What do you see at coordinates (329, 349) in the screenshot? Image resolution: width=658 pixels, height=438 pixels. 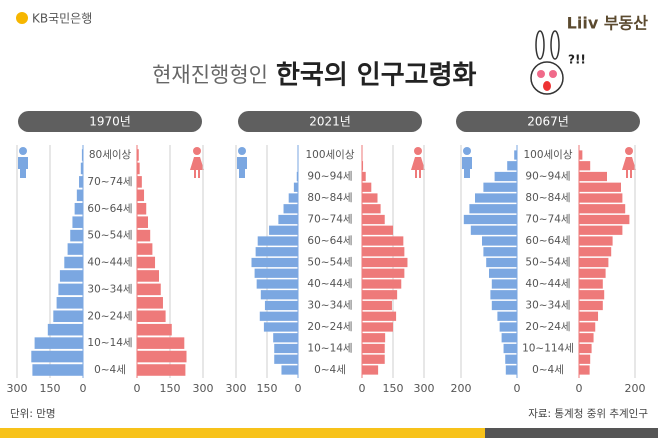 I see `category-label: 10~14세` at bounding box center [329, 349].